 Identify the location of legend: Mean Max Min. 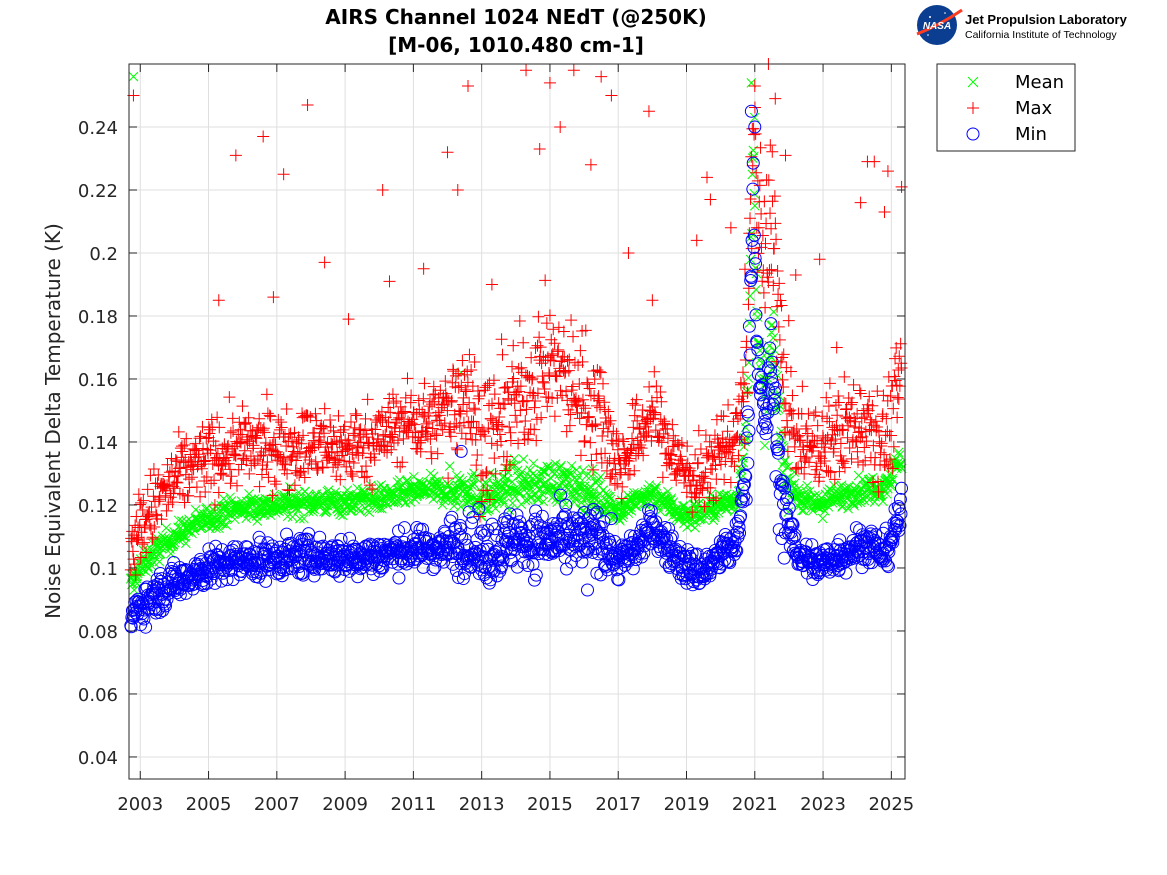
(1006, 107).